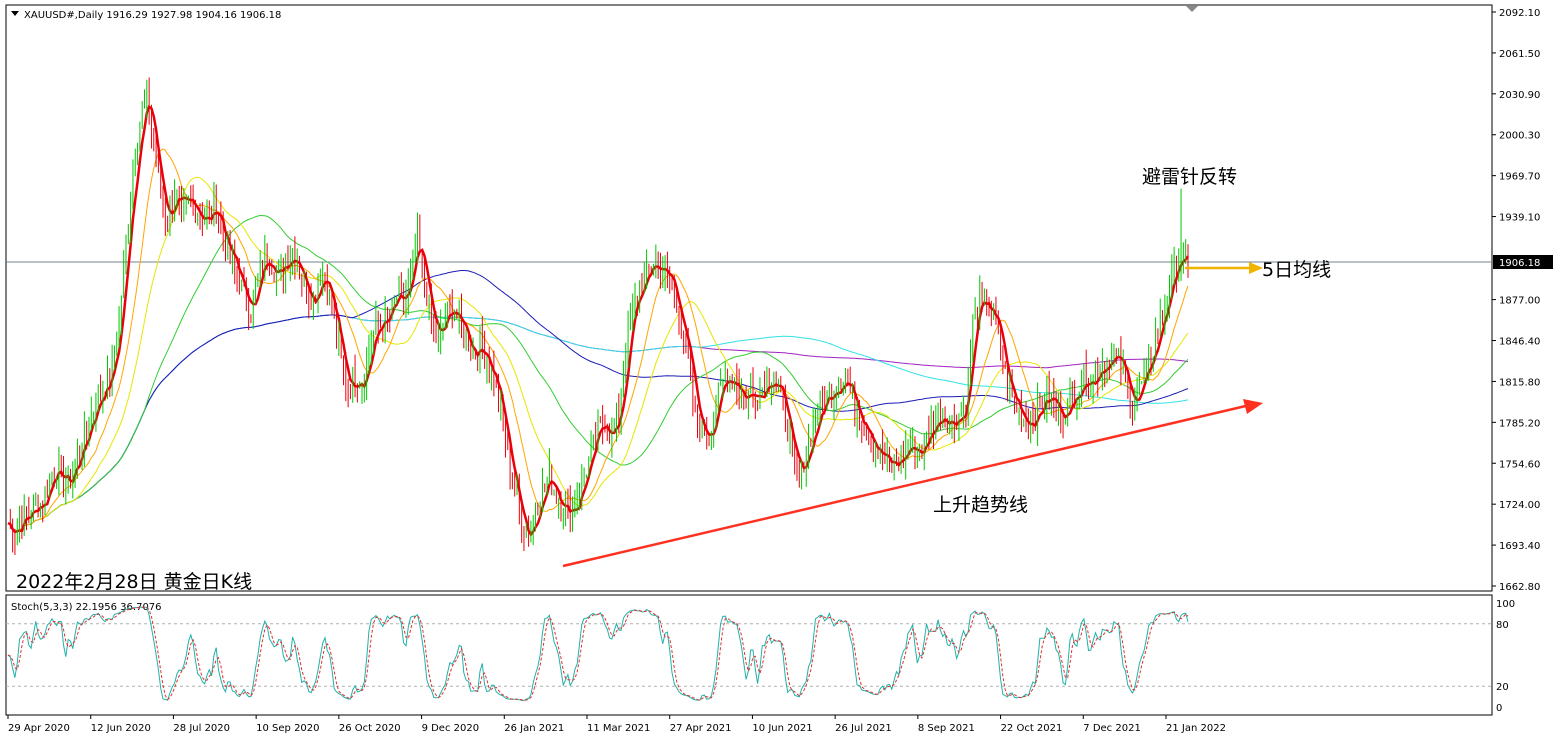  What do you see at coordinates (1519, 342) in the screenshot?
I see `price-tick-label: 1846.40` at bounding box center [1519, 342].